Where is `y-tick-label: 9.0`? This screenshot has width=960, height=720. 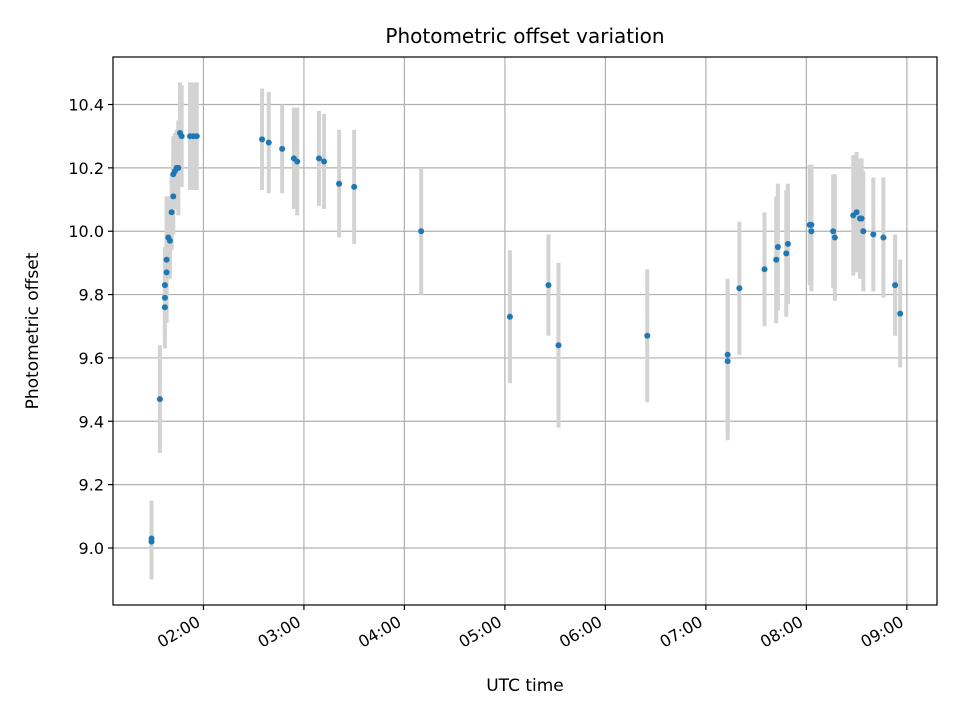
y-tick-label: 9.0 is located at coordinates (91, 548).